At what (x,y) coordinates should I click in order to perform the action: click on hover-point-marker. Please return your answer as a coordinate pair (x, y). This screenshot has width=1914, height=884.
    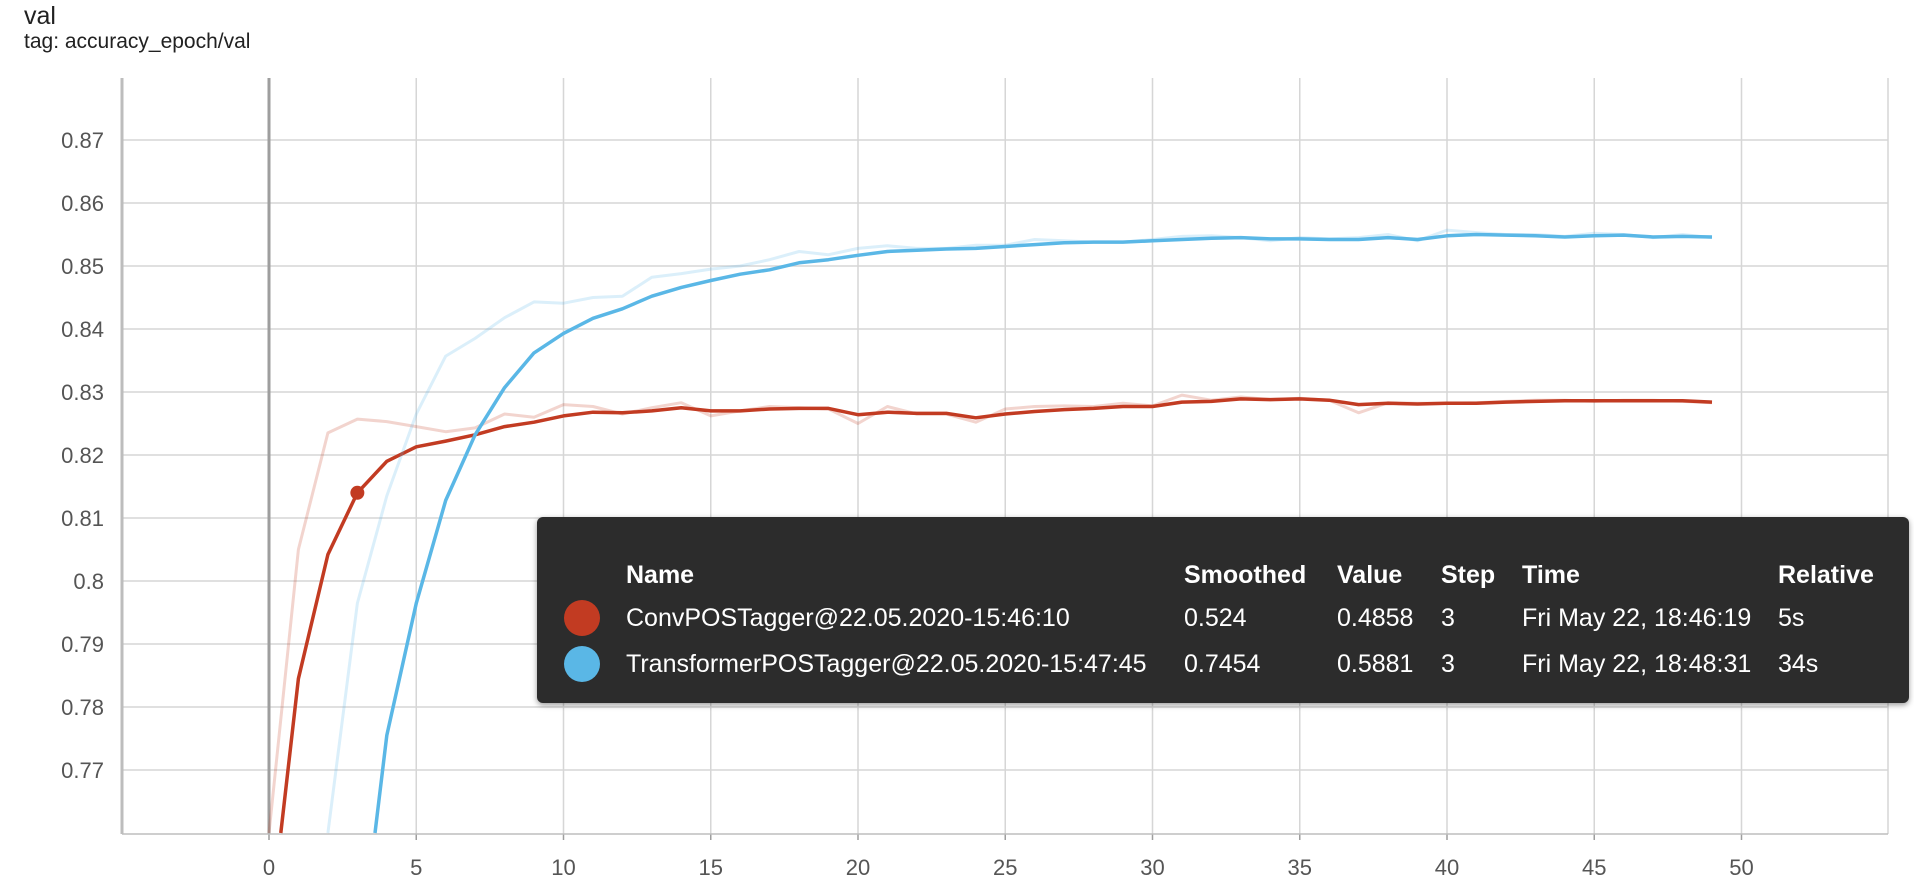
    Looking at the image, I should click on (357, 492).